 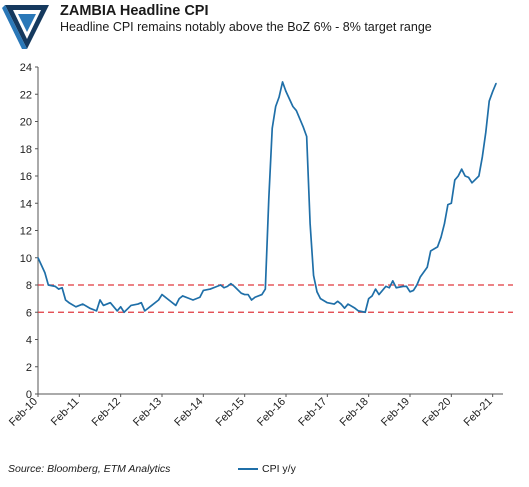 What do you see at coordinates (29, 395) in the screenshot?
I see `y-tick-label: 0` at bounding box center [29, 395].